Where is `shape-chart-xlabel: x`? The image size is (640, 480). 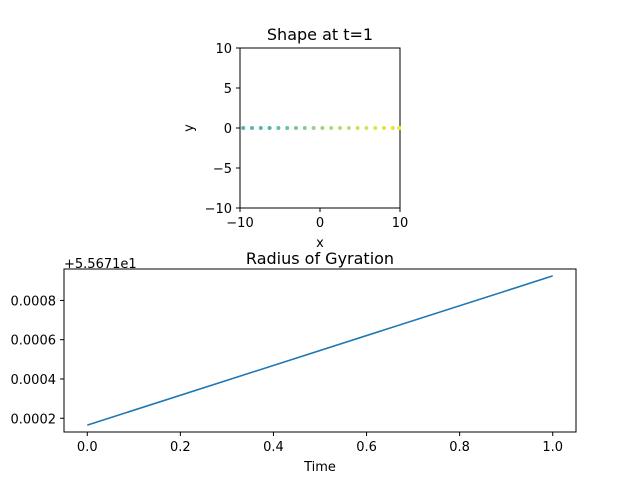 shape-chart-xlabel: x is located at coordinates (320, 243).